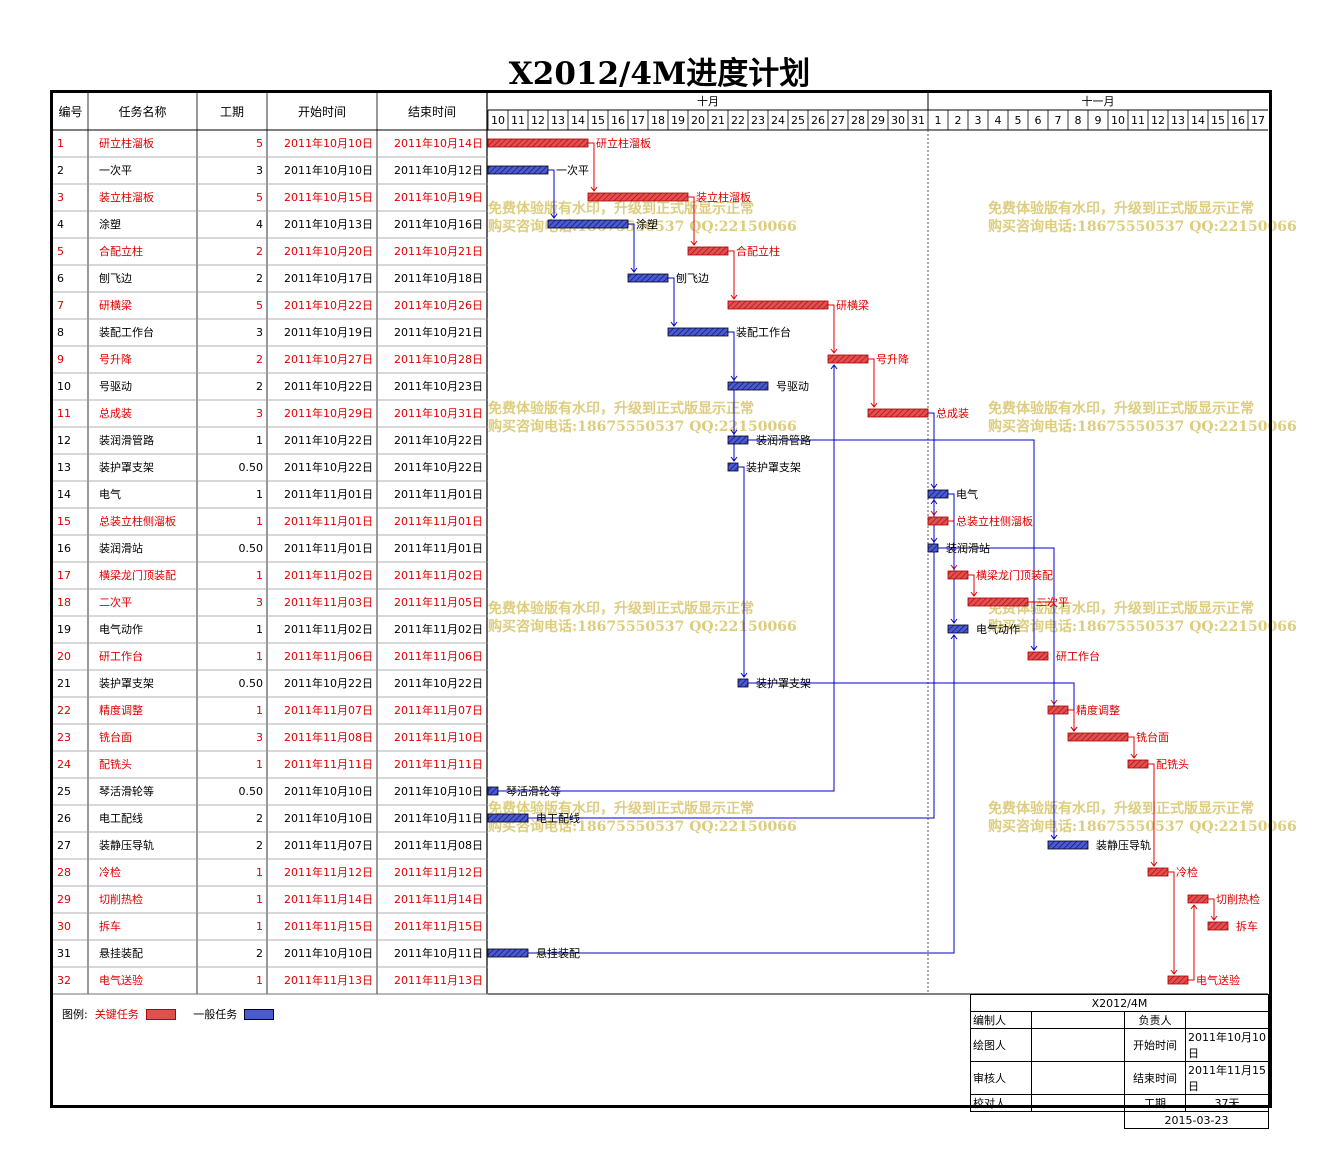 The height and width of the screenshot is (1155, 1319). Describe the element at coordinates (322, 112) in the screenshot. I see `header-start: 开始时间` at that location.